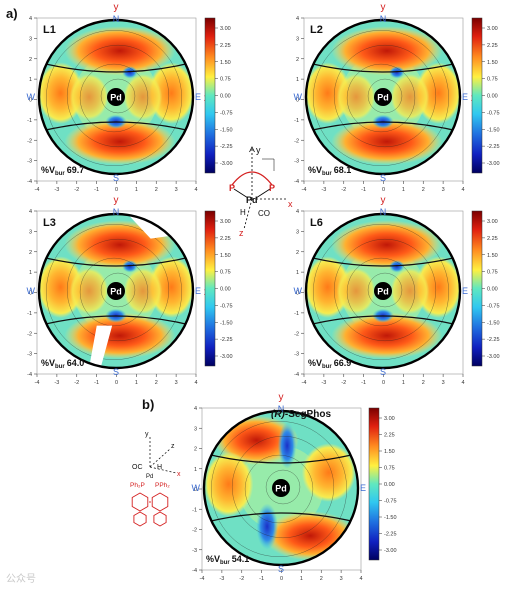 This screenshot has height=591, width=527. I want to click on pocket-s, so click(267, 526).